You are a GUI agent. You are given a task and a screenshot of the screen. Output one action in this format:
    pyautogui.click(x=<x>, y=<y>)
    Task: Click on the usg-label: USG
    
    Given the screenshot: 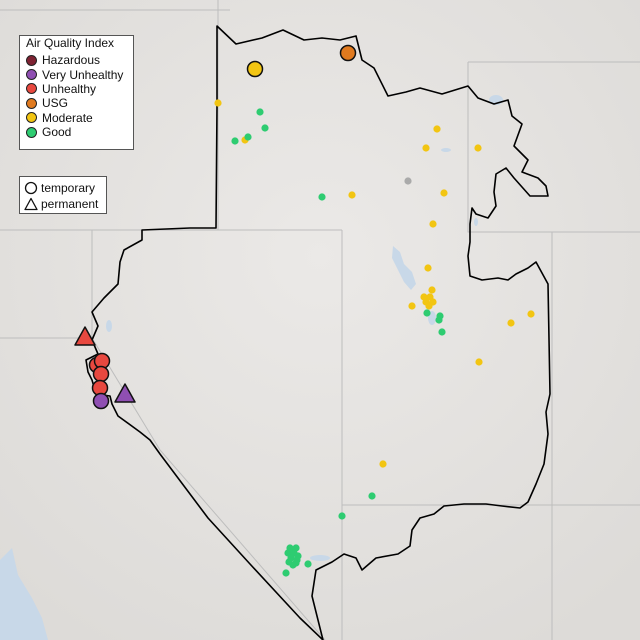 What is the action you would take?
    pyautogui.click(x=55, y=103)
    